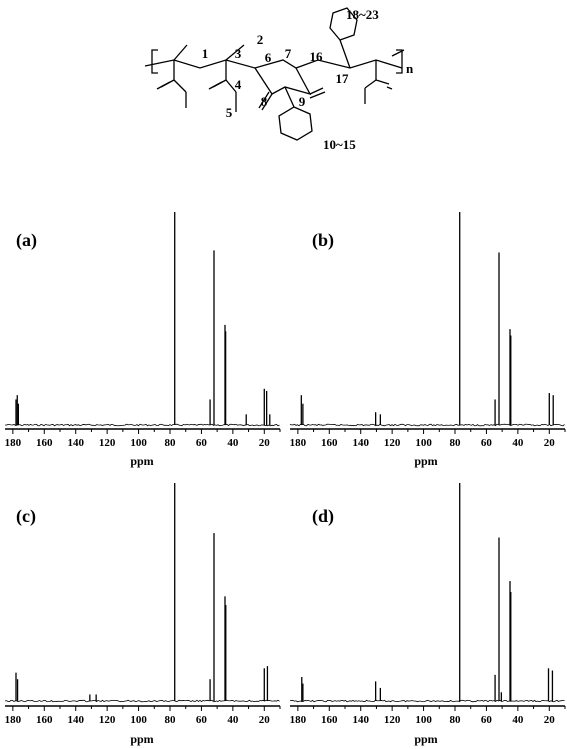  What do you see at coordinates (317, 56) in the screenshot?
I see `atom-label-c16: 16` at bounding box center [317, 56].